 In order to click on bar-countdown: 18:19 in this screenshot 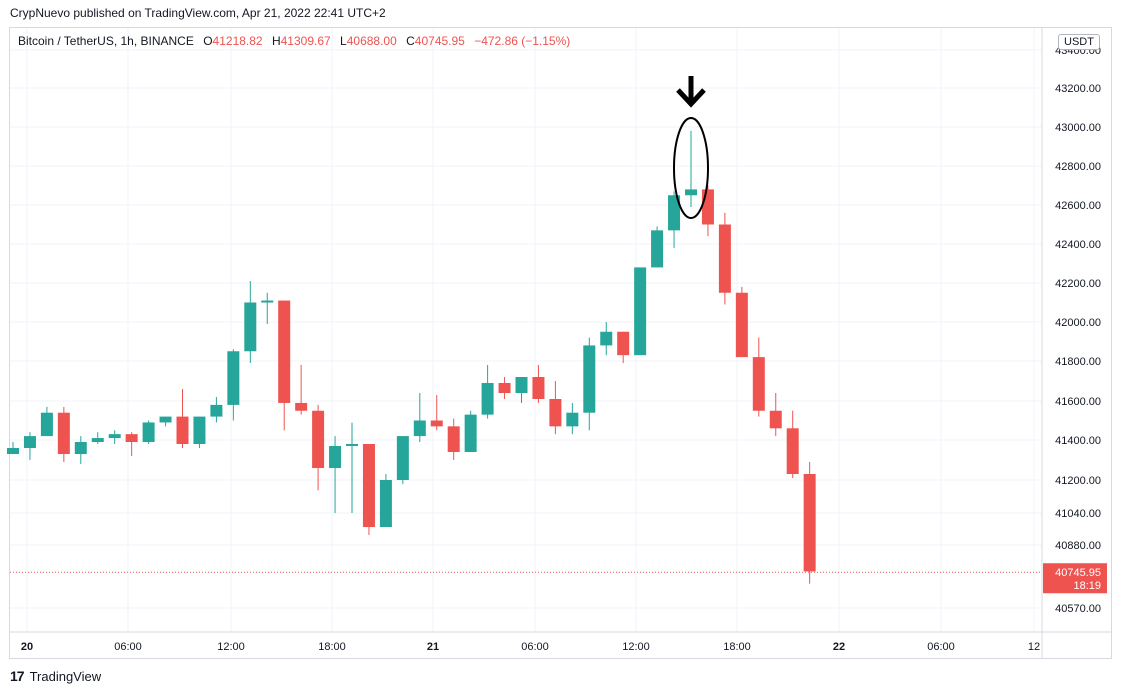, I will do `click(1087, 586)`.